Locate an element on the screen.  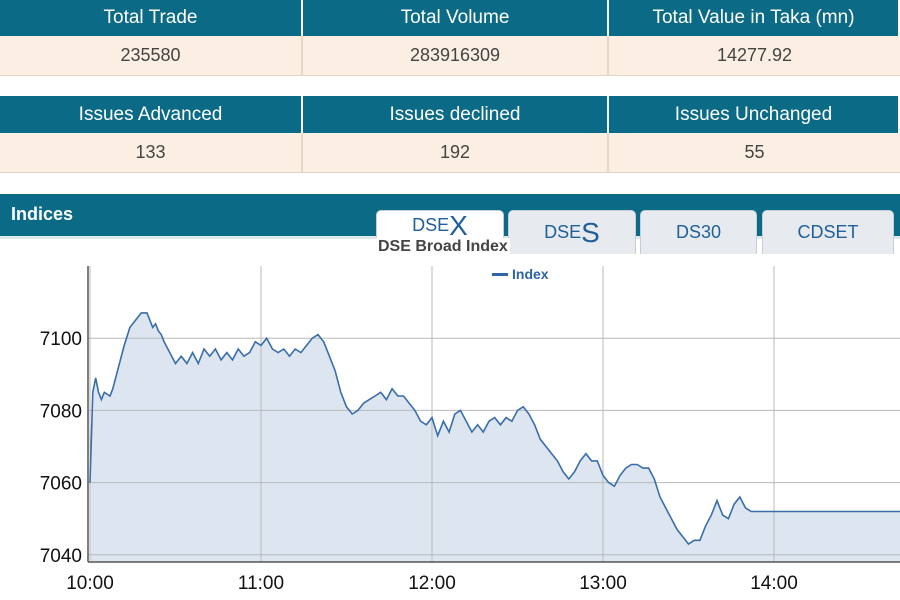
tab-cdset-label: CDSET is located at coordinates (828, 232).